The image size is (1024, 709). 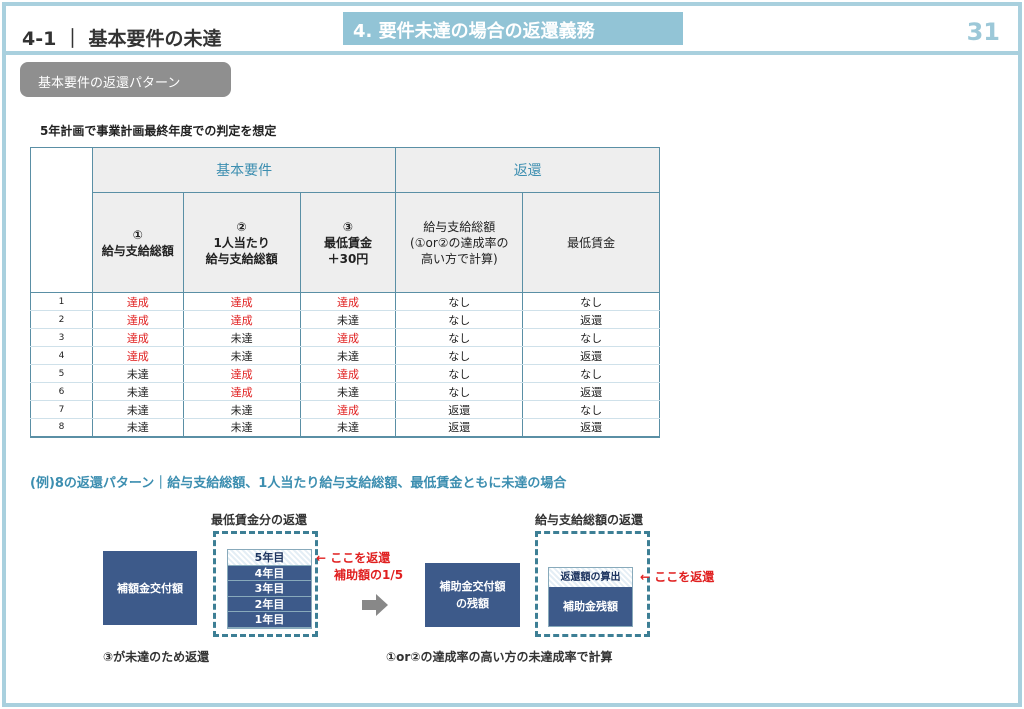 I want to click on remaining-cell: 補助金残額, so click(x=590, y=606).